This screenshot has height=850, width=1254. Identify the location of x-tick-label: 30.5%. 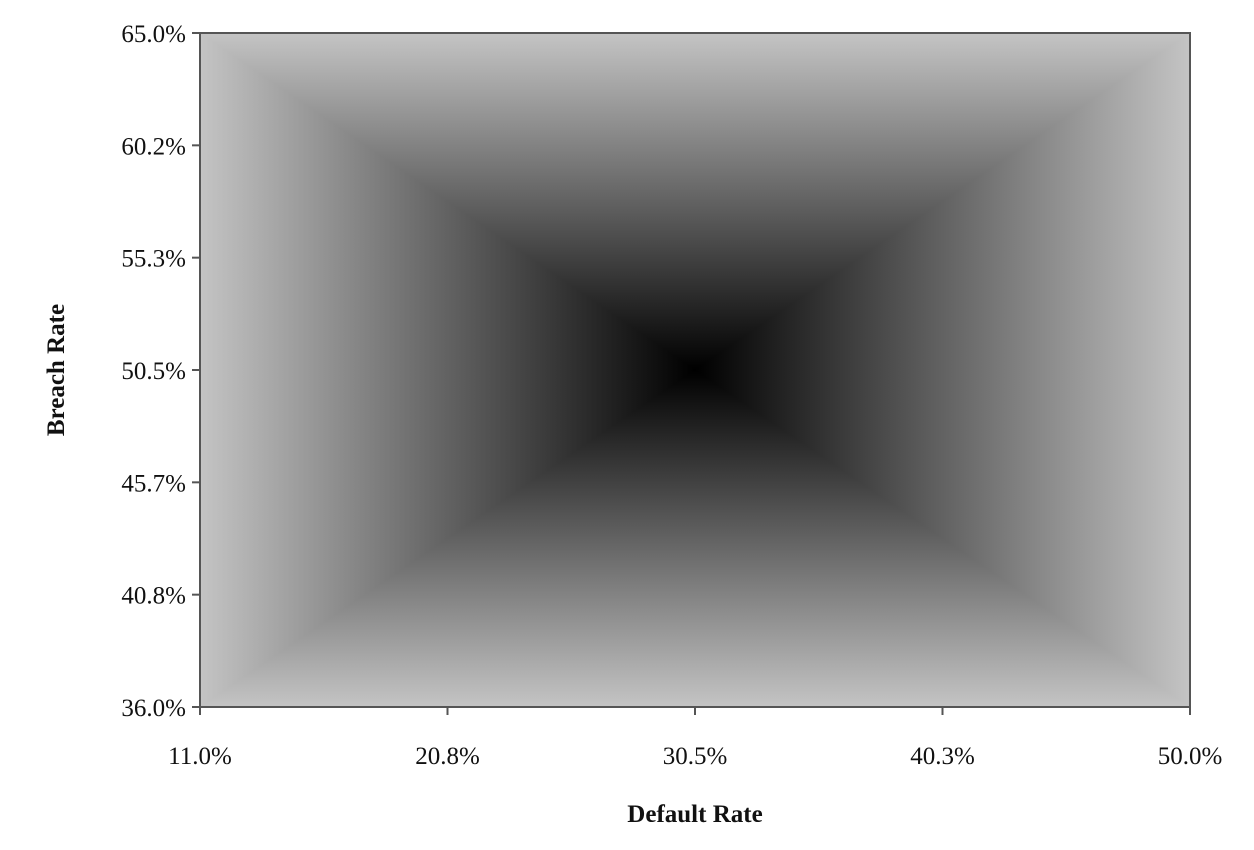
(695, 756).